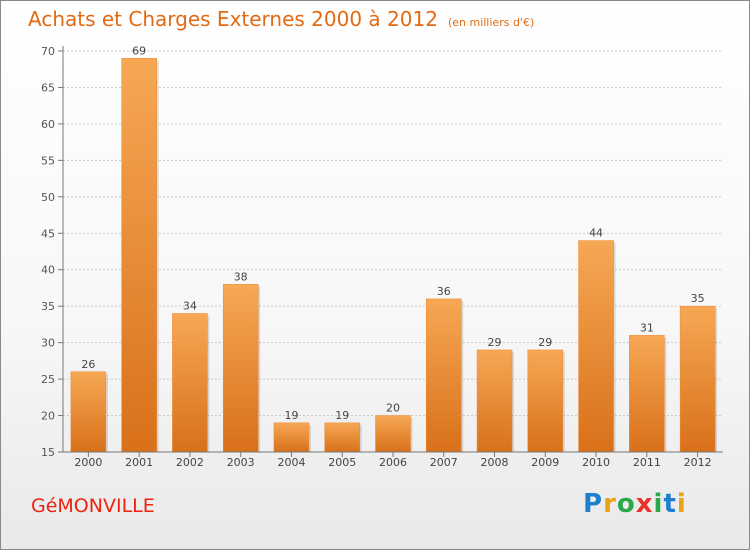 Image resolution: width=750 pixels, height=550 pixels. I want to click on x-tick-label: 2007, so click(444, 462).